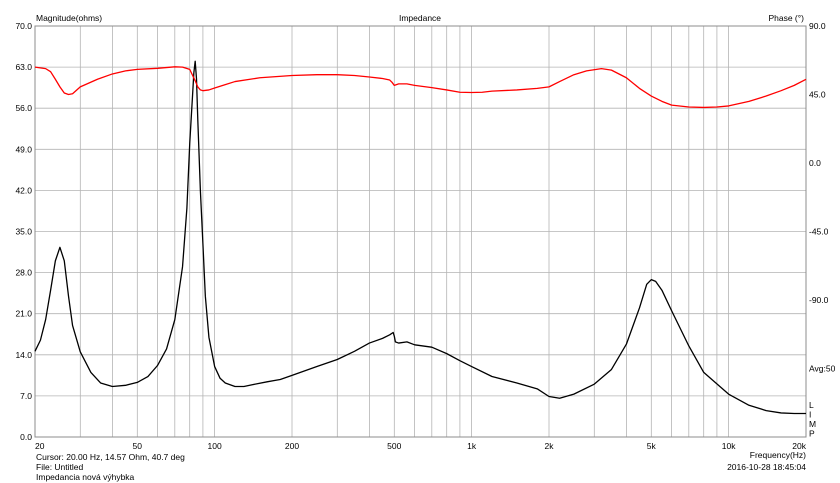  I want to click on file-name: File: Untitled, so click(60, 467).